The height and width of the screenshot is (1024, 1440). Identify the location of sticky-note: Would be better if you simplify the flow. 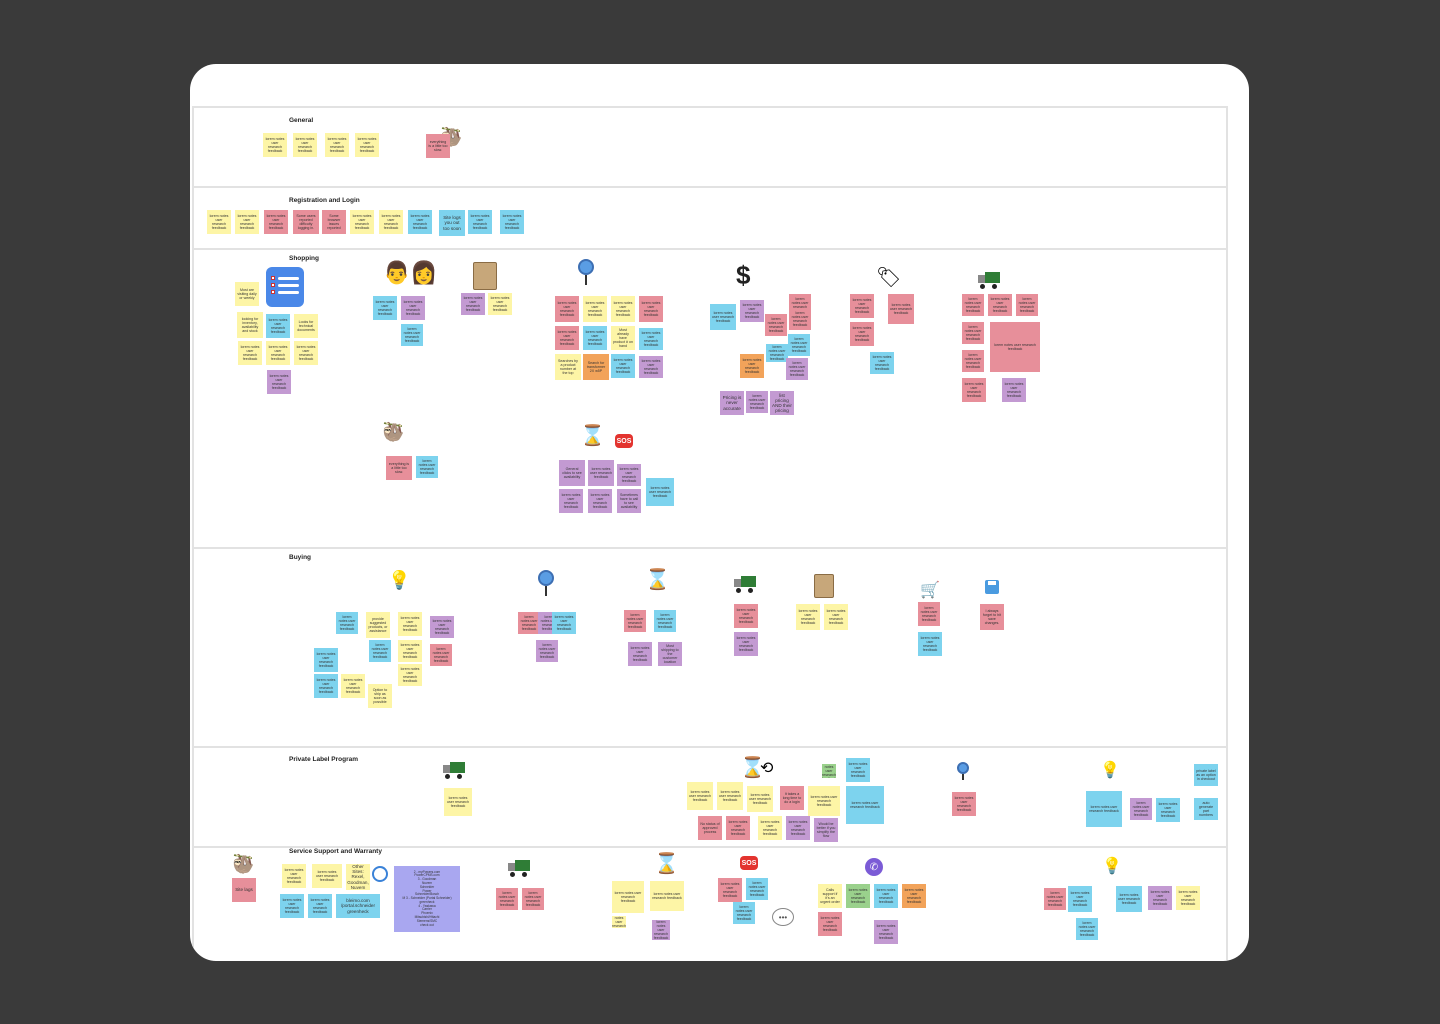
(826, 830).